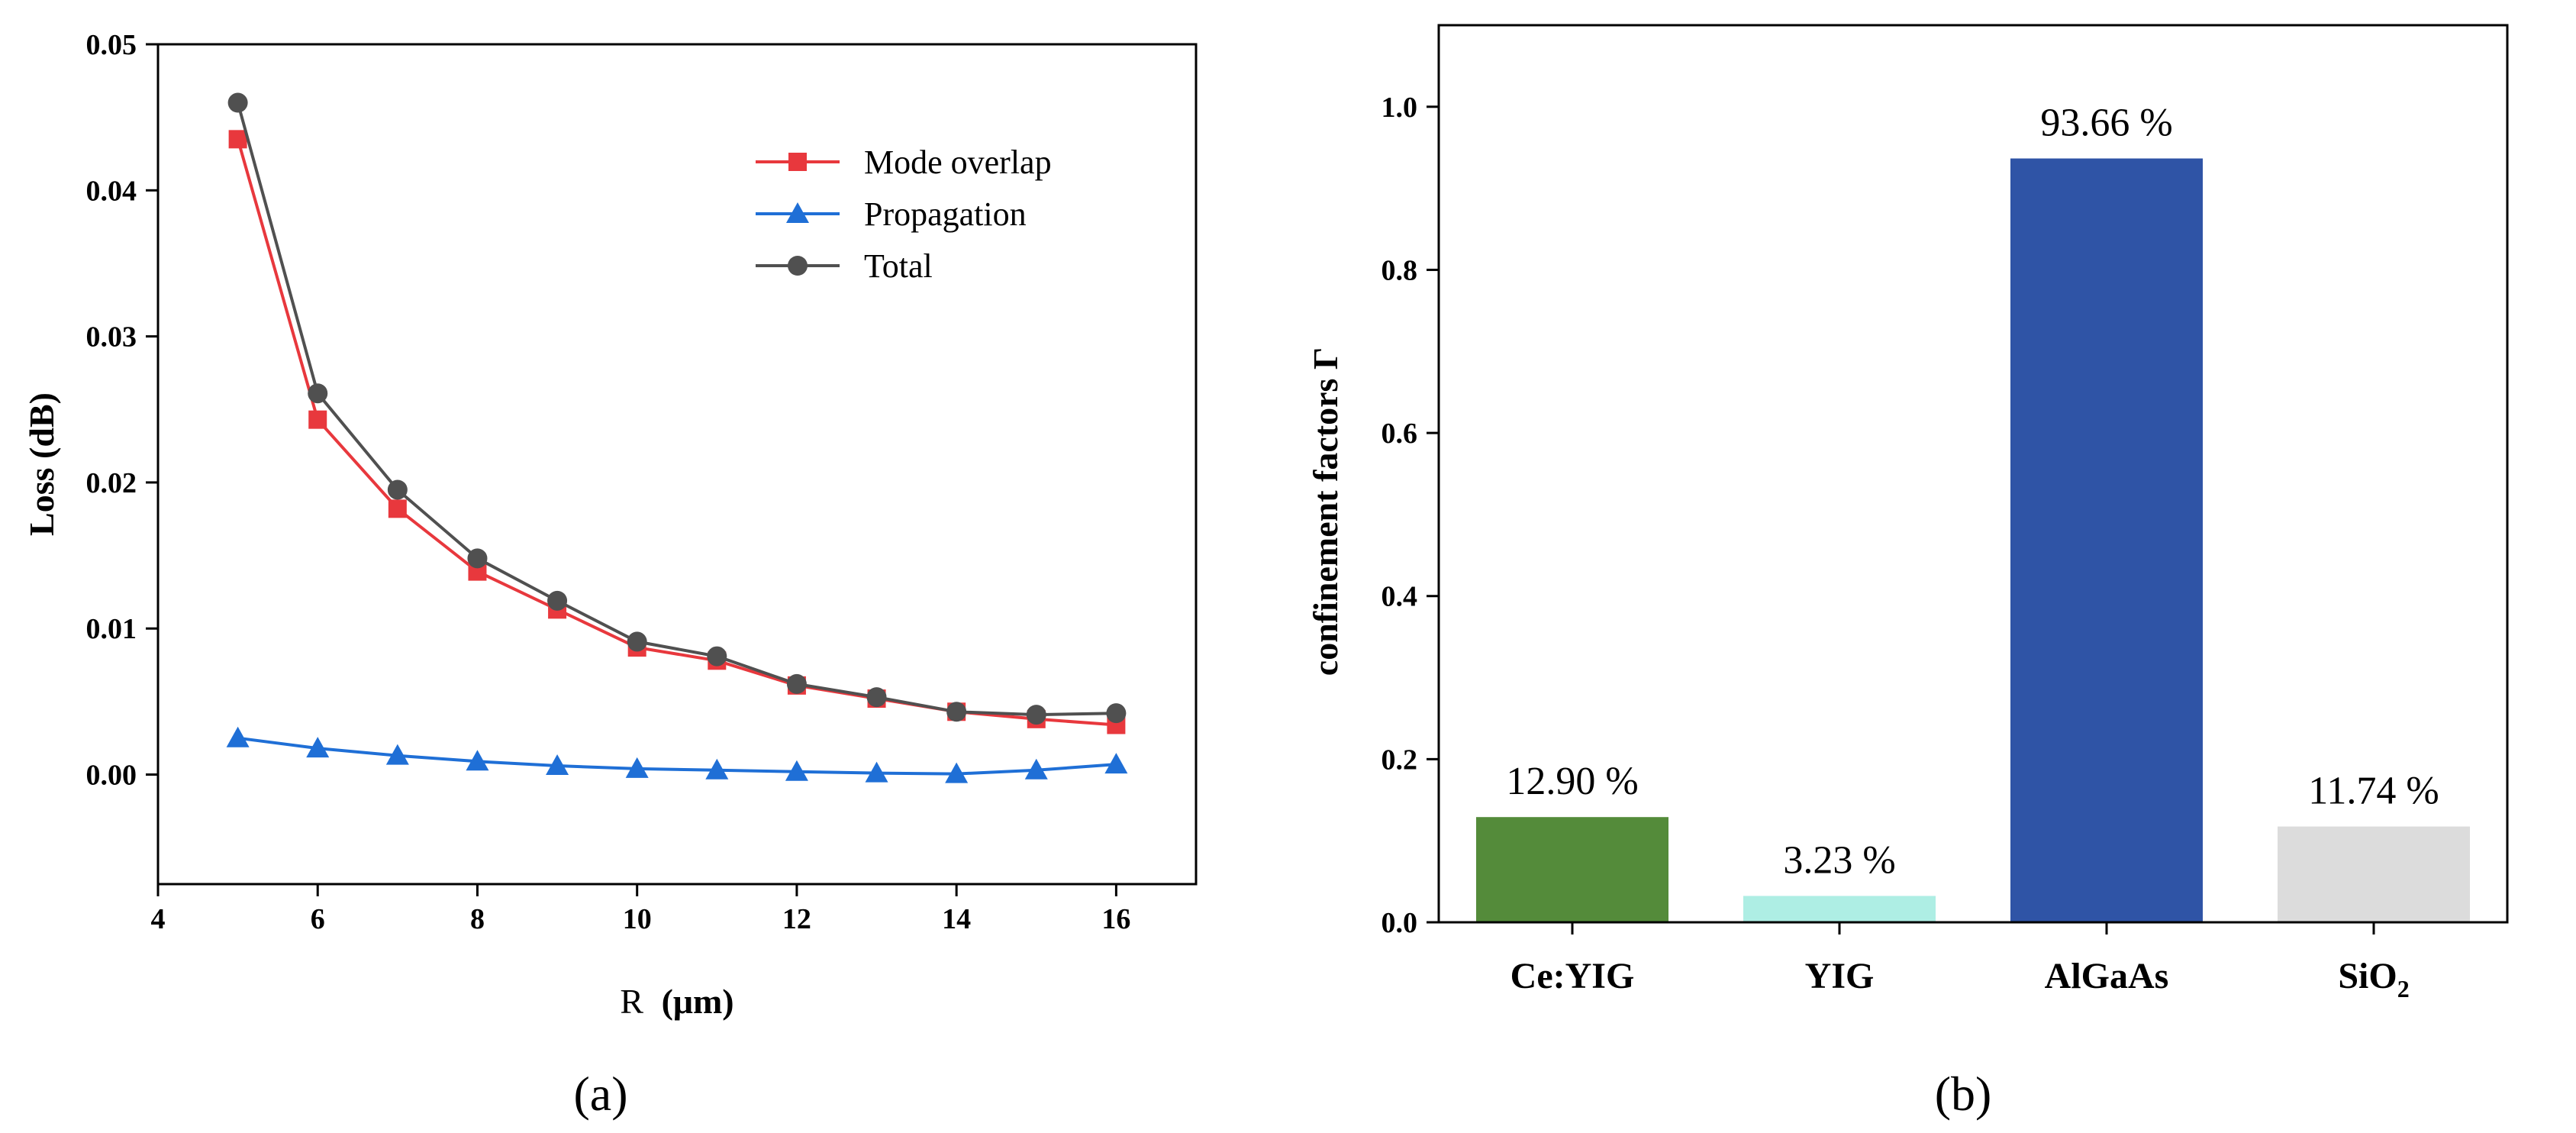 The image size is (2576, 1133). I want to click on x-axis-title-a: R (μm), so click(677, 1001).